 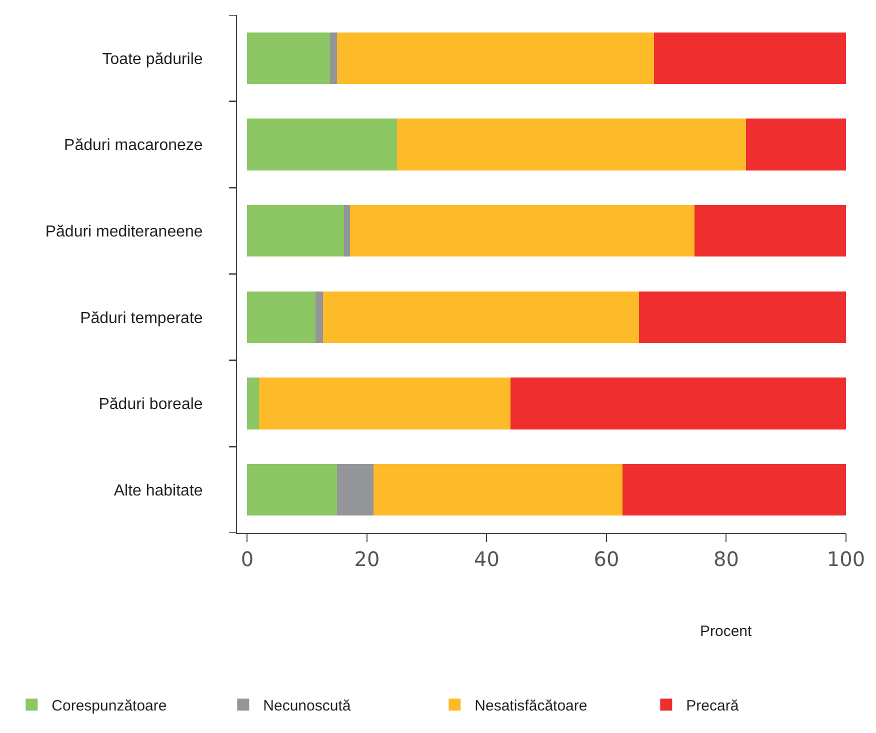 What do you see at coordinates (133, 145) in the screenshot?
I see `y-tick-label: Păduri macaroneze` at bounding box center [133, 145].